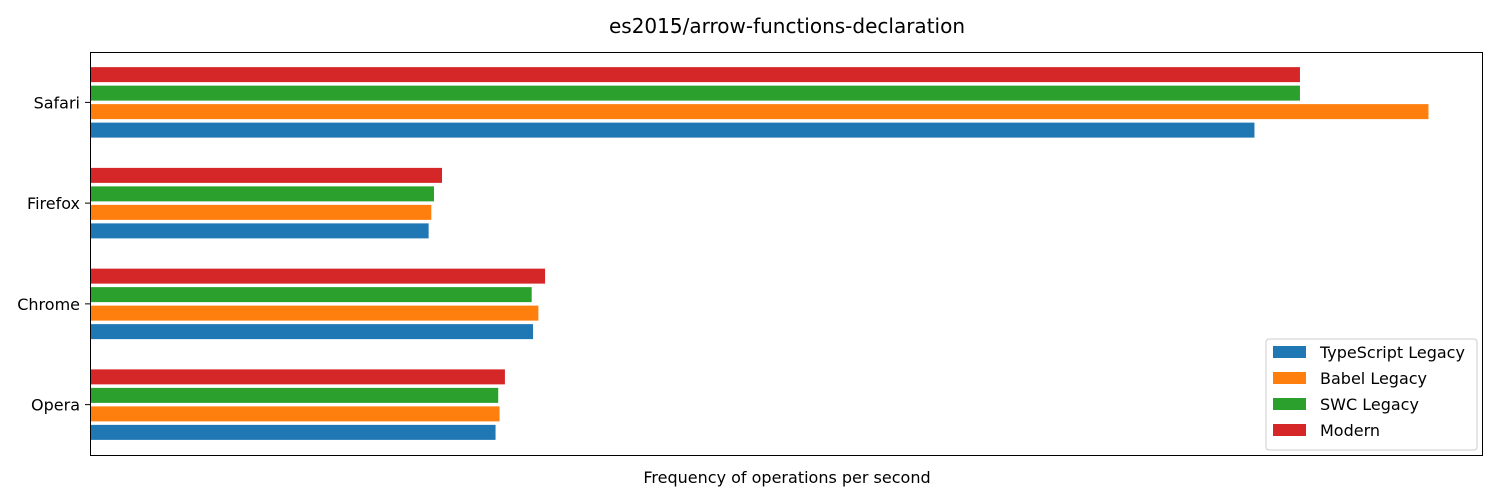  Describe the element at coordinates (1373, 378) in the screenshot. I see `legend-label: Babel Legacy` at that location.